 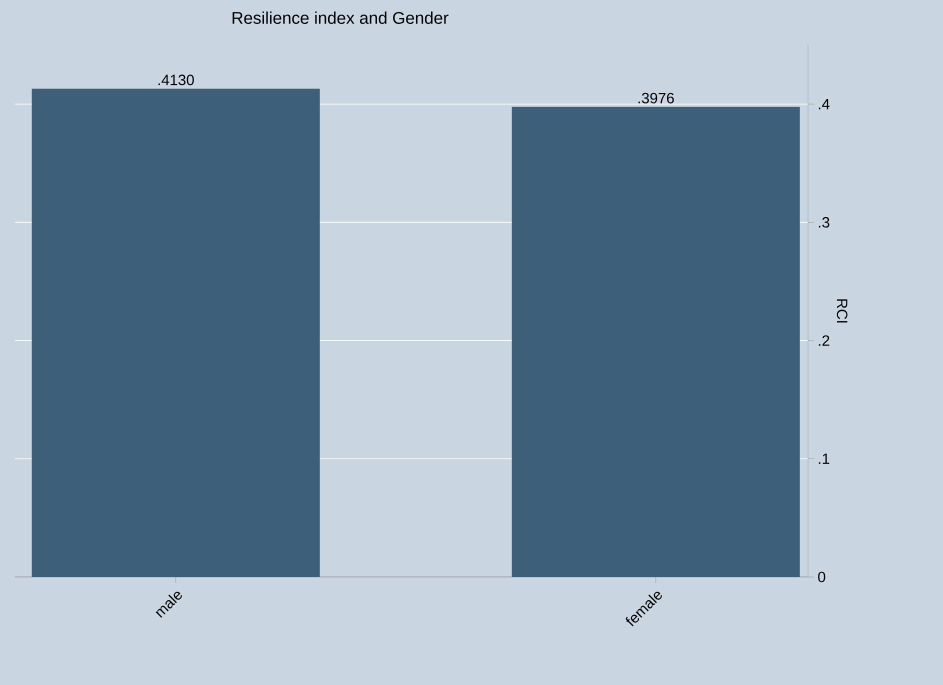 I want to click on y-tick-label: .3, so click(x=824, y=222).